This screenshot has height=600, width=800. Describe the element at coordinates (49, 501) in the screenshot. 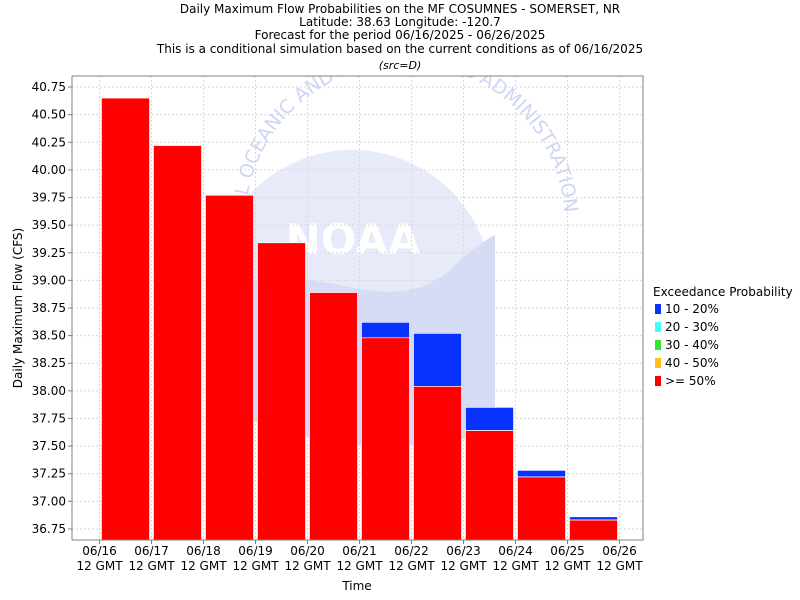

I see `y-tick-label: 37.00` at that location.